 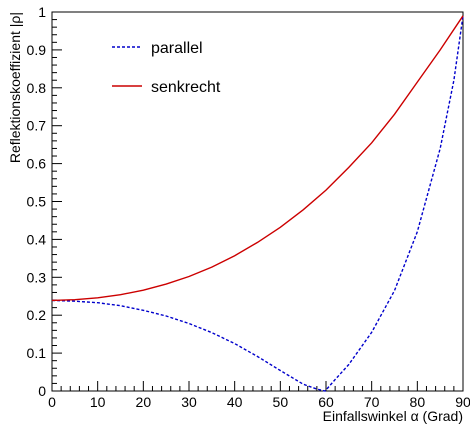 I want to click on y-tick-label: 0.7, so click(x=37, y=126).